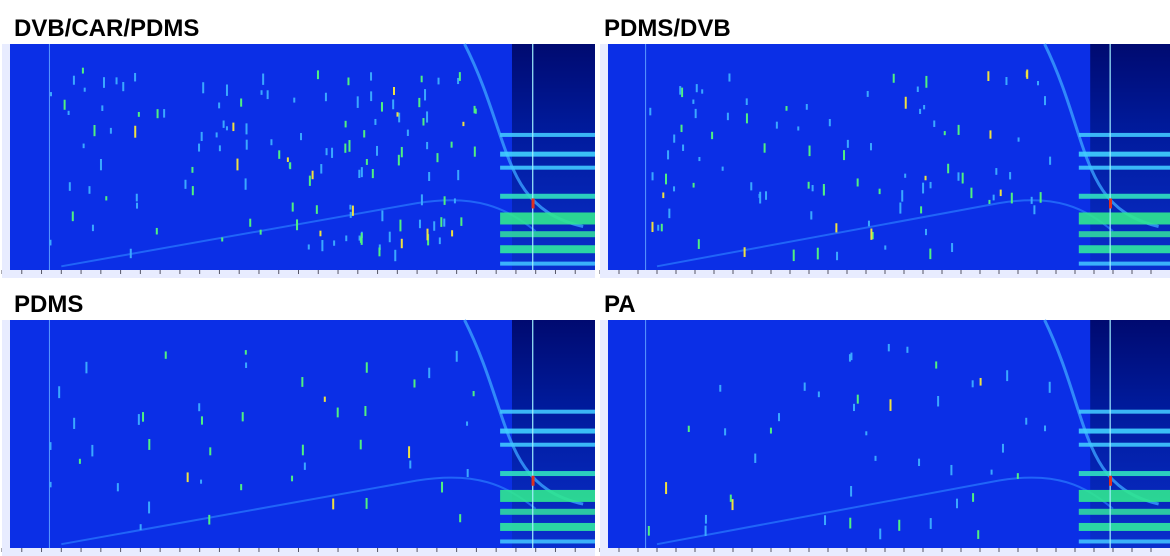 The image size is (1170, 556). What do you see at coordinates (533, 480) in the screenshot?
I see `peak` at bounding box center [533, 480].